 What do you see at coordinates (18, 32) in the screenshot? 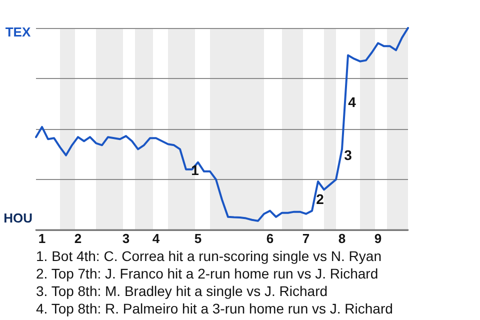
I see `text: TEX` at bounding box center [18, 32].